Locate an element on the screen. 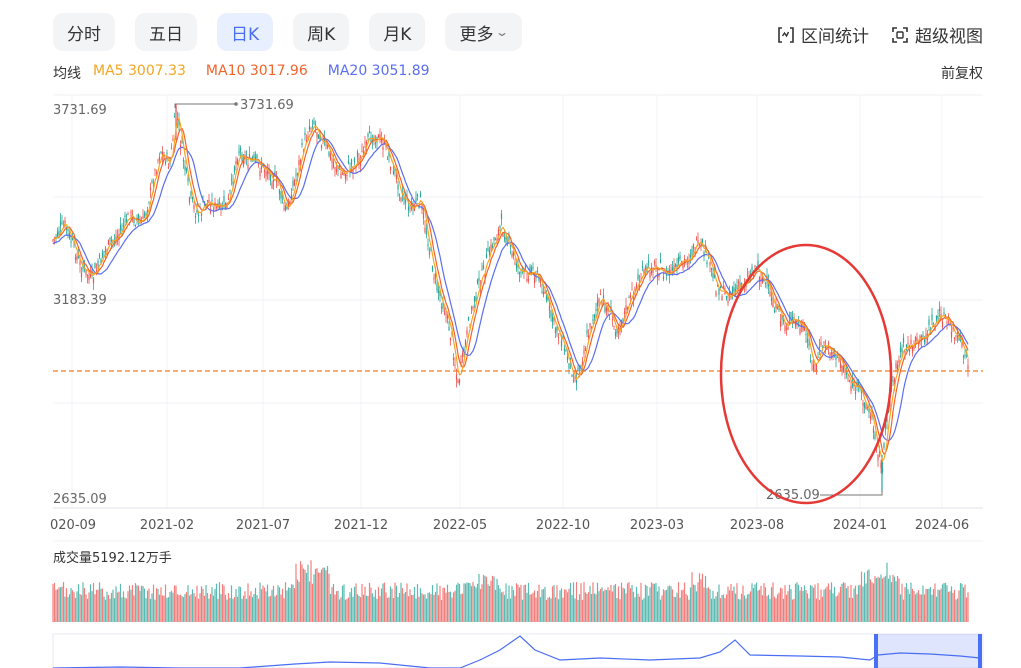 This screenshot has height=668, width=1021. tab-more: 更多 ⌄ is located at coordinates (483, 32).